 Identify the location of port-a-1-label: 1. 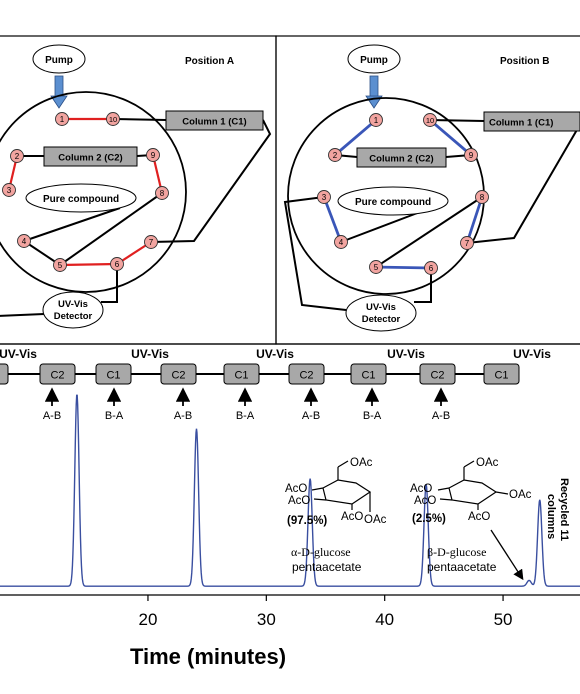
(62, 119).